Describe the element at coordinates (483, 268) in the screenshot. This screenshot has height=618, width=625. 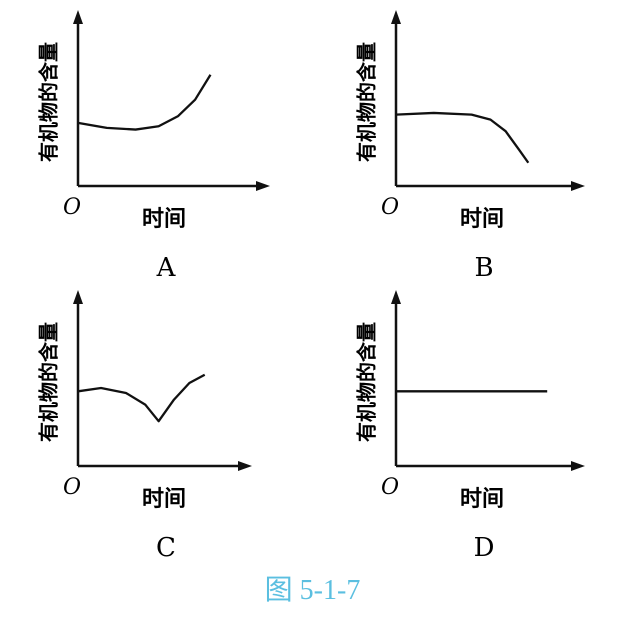
I see `panel-label: B` at that location.